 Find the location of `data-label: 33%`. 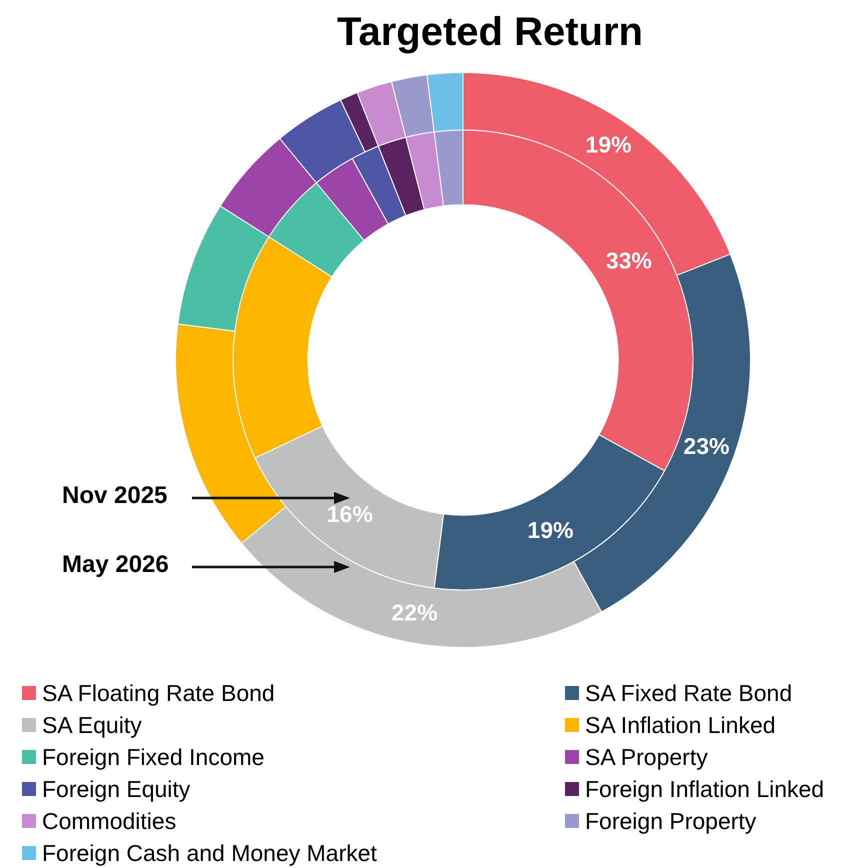

data-label: 33% is located at coordinates (629, 260).